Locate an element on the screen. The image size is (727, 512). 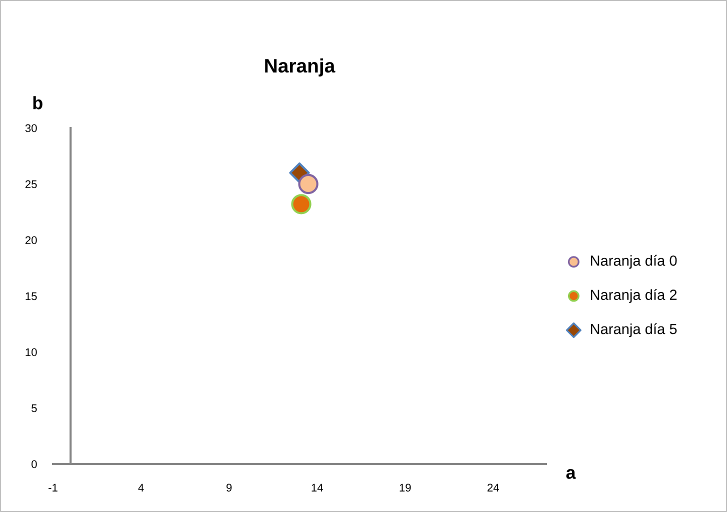
x-tick-label: -1 is located at coordinates (53, 488).